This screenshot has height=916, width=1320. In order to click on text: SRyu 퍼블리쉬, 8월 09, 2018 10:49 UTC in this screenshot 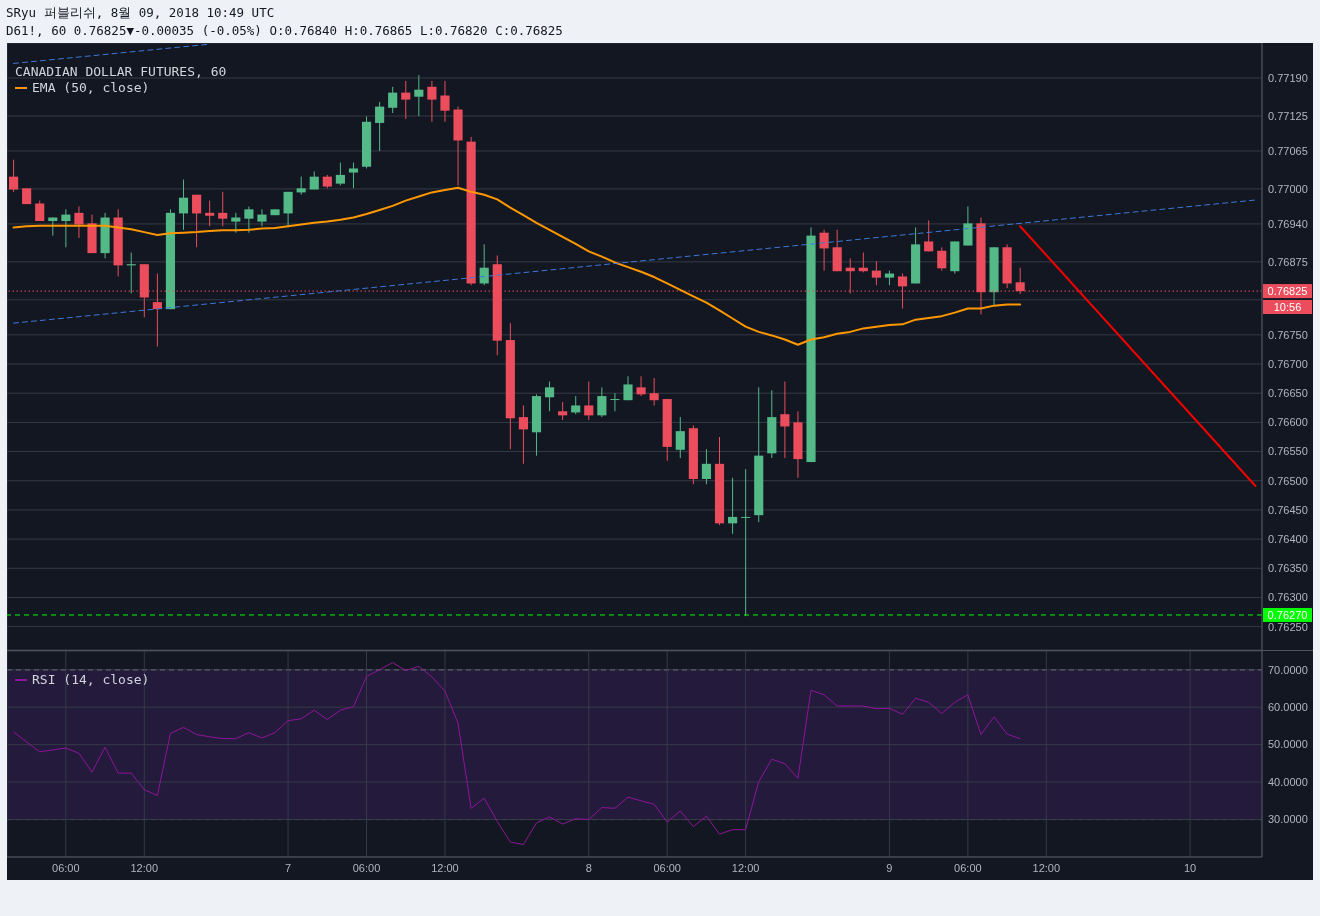, I will do `click(140, 12)`.